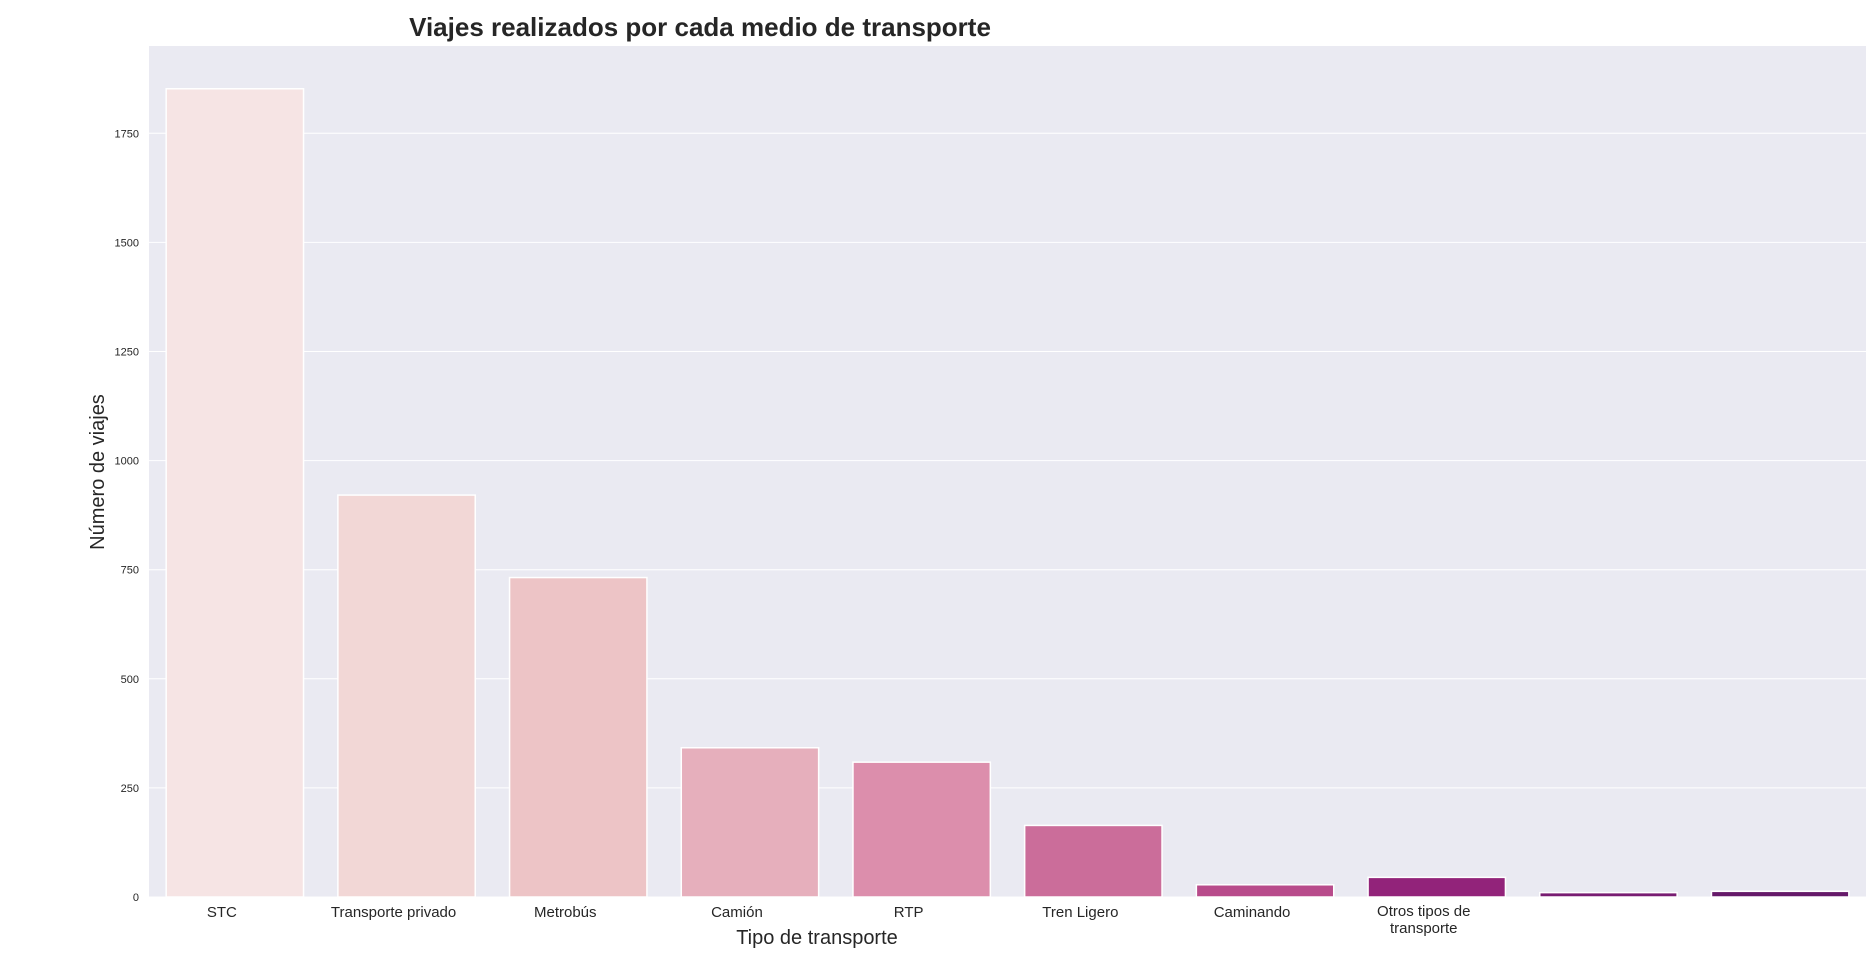  I want to click on y-tick-label: 0, so click(136, 898).